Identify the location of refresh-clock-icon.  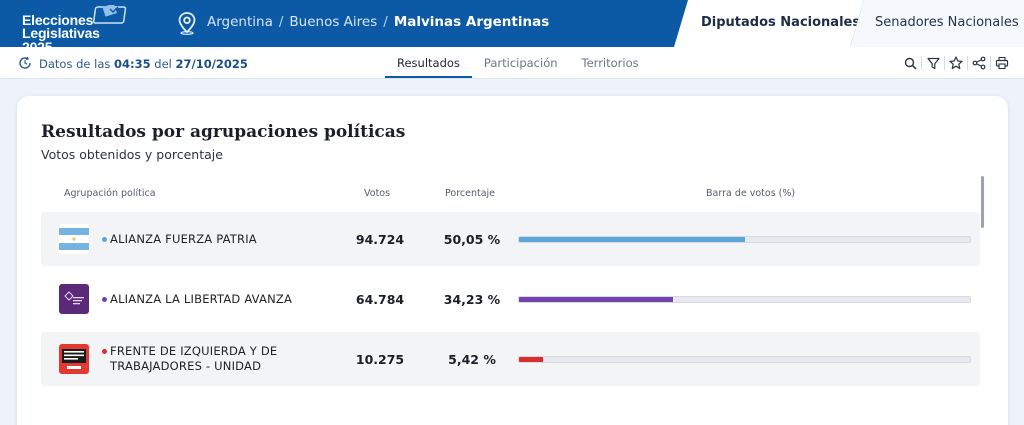
(25, 62).